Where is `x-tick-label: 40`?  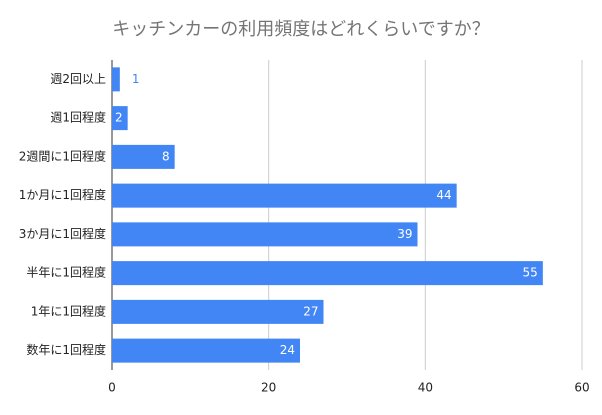 x-tick-label: 40 is located at coordinates (425, 388).